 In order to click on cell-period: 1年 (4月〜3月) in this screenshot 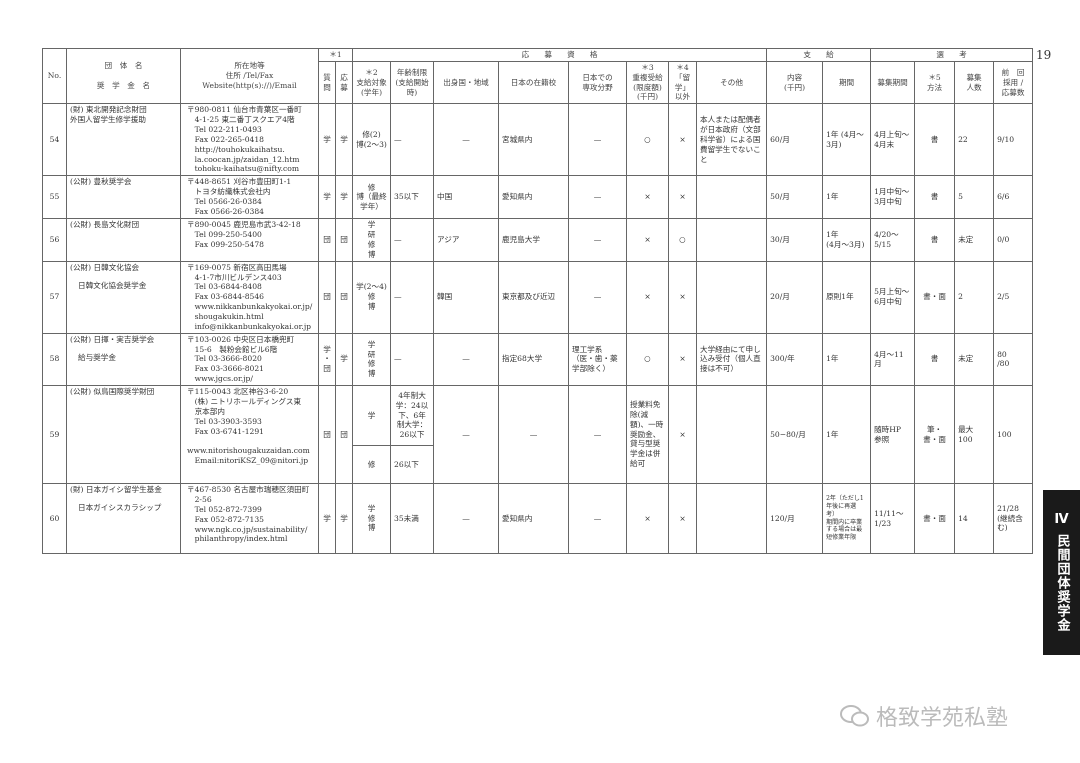, I will do `click(847, 240)`.